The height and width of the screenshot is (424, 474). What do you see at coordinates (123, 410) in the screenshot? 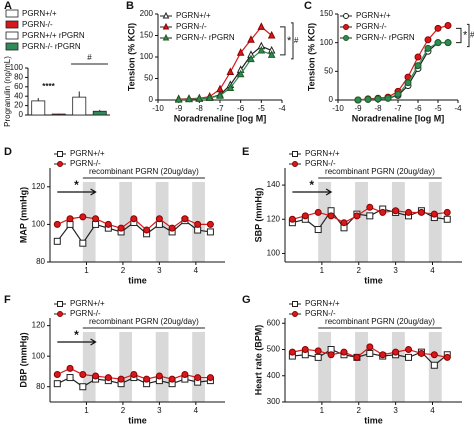
I see `x-tick-label: 2` at bounding box center [123, 410].